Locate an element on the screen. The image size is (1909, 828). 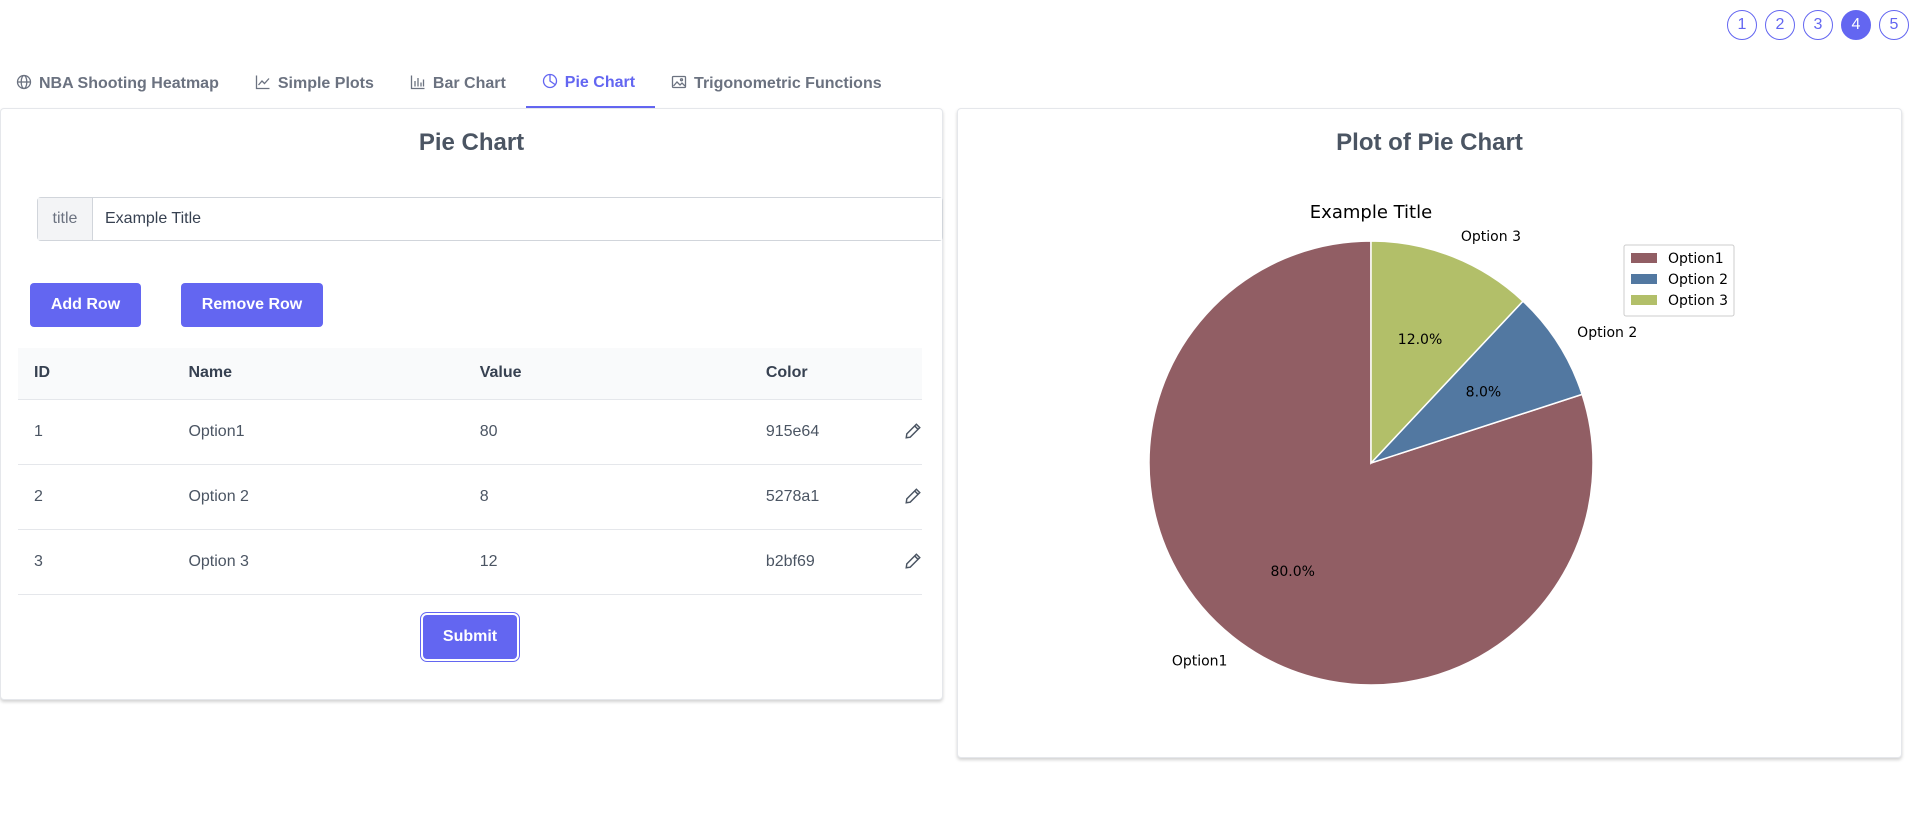
table-row: 3 Option 3 12 b2bf69 is located at coordinates (470, 561).